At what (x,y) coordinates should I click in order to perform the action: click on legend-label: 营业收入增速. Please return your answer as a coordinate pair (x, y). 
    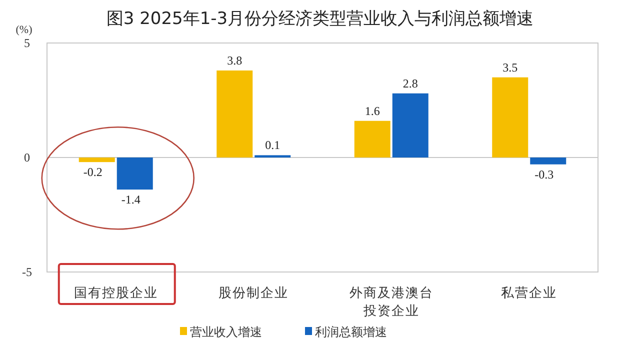
    Looking at the image, I should click on (226, 332).